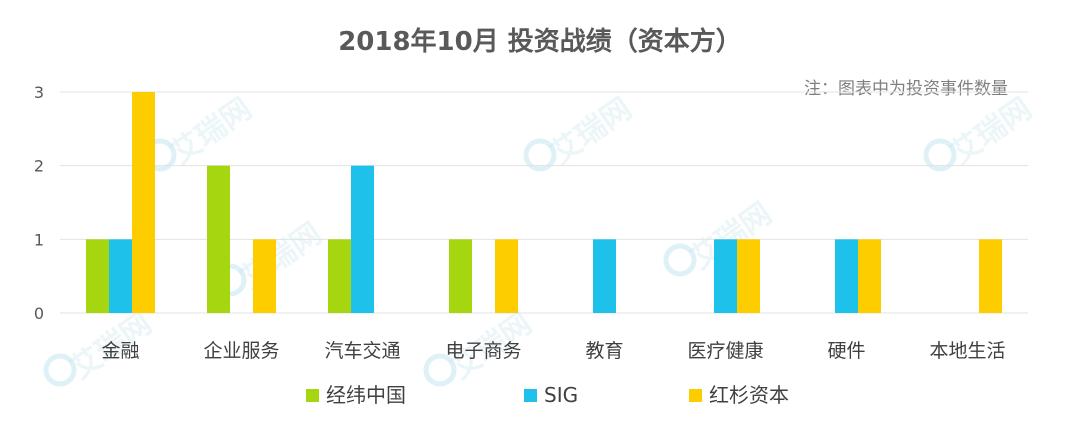 Image resolution: width=1080 pixels, height=422 pixels. Describe the element at coordinates (120, 351) in the screenshot. I see `x-category-label: 金融` at that location.